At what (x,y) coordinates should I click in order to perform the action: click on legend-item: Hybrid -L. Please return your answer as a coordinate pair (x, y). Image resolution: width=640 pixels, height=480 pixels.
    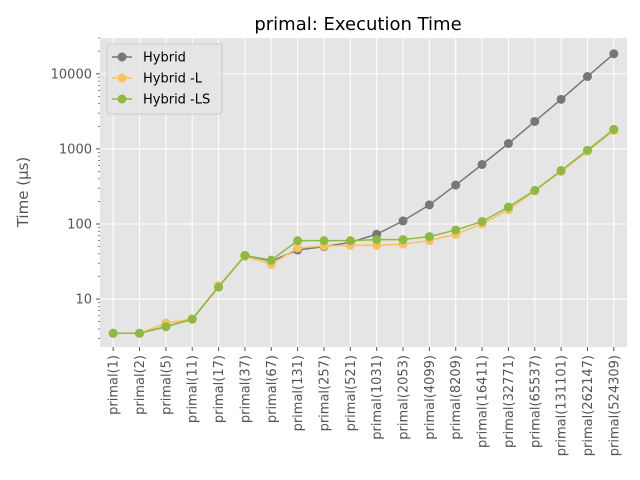
    Looking at the image, I should click on (157, 79).